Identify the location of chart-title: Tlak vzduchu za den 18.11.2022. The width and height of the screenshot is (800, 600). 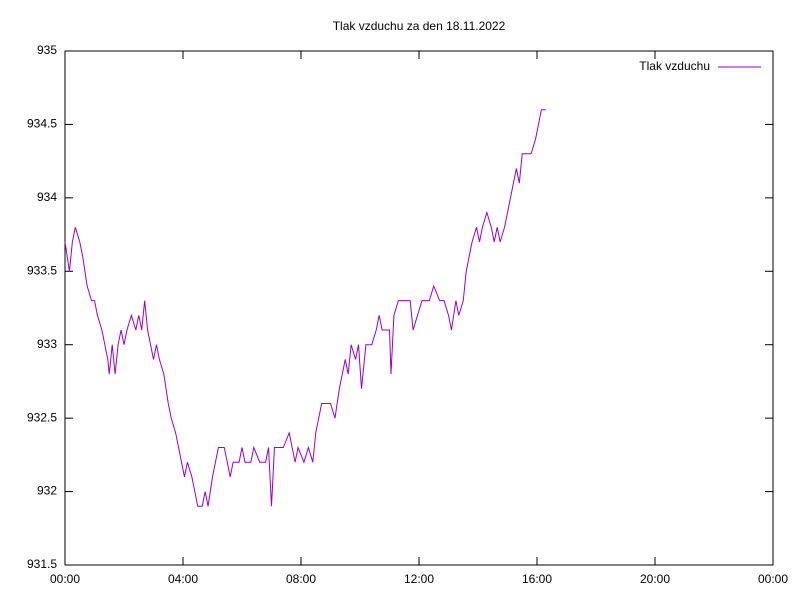
(419, 26).